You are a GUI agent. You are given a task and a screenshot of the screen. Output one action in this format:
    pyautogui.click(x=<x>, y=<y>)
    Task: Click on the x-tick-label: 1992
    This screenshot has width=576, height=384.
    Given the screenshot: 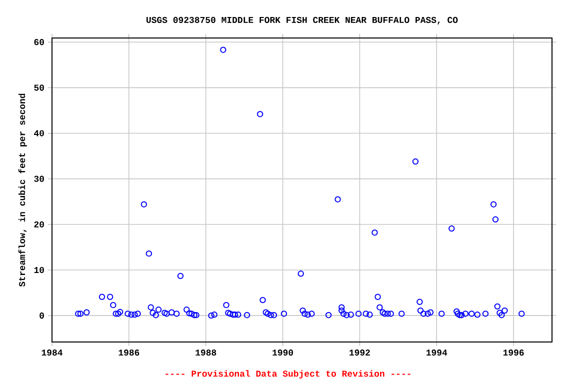 What is the action you would take?
    pyautogui.click(x=360, y=353)
    